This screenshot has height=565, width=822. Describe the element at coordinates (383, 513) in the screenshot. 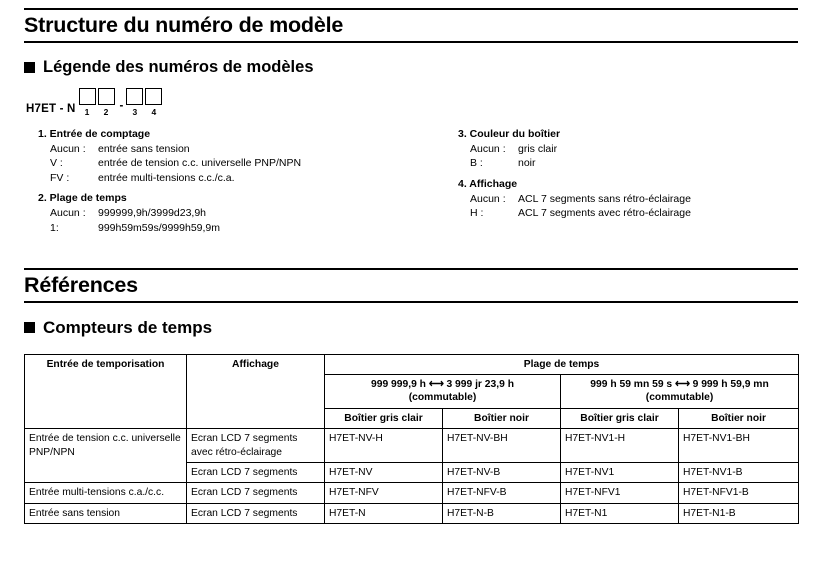

I see `cell-model: H7ET-N` at that location.